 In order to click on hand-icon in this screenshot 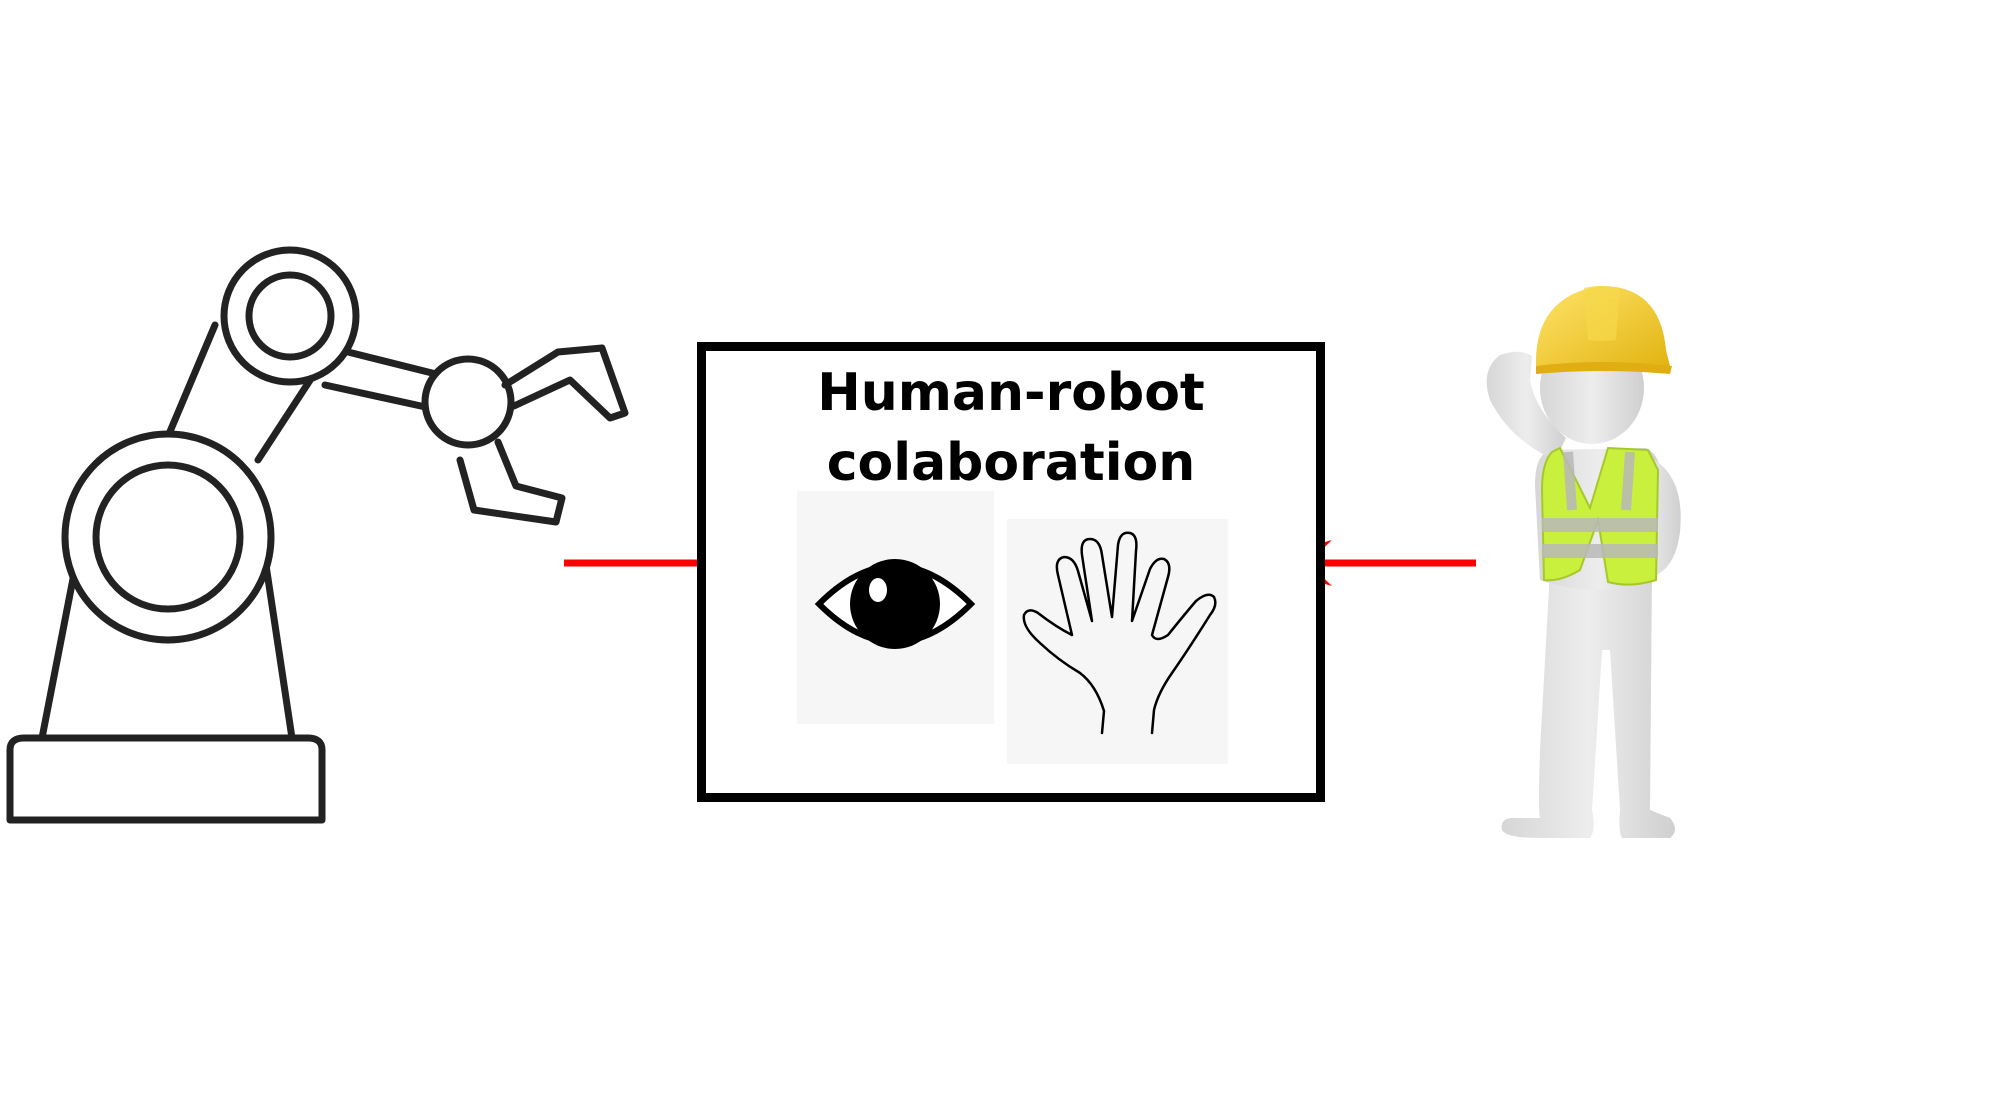, I will do `click(1119, 633)`.